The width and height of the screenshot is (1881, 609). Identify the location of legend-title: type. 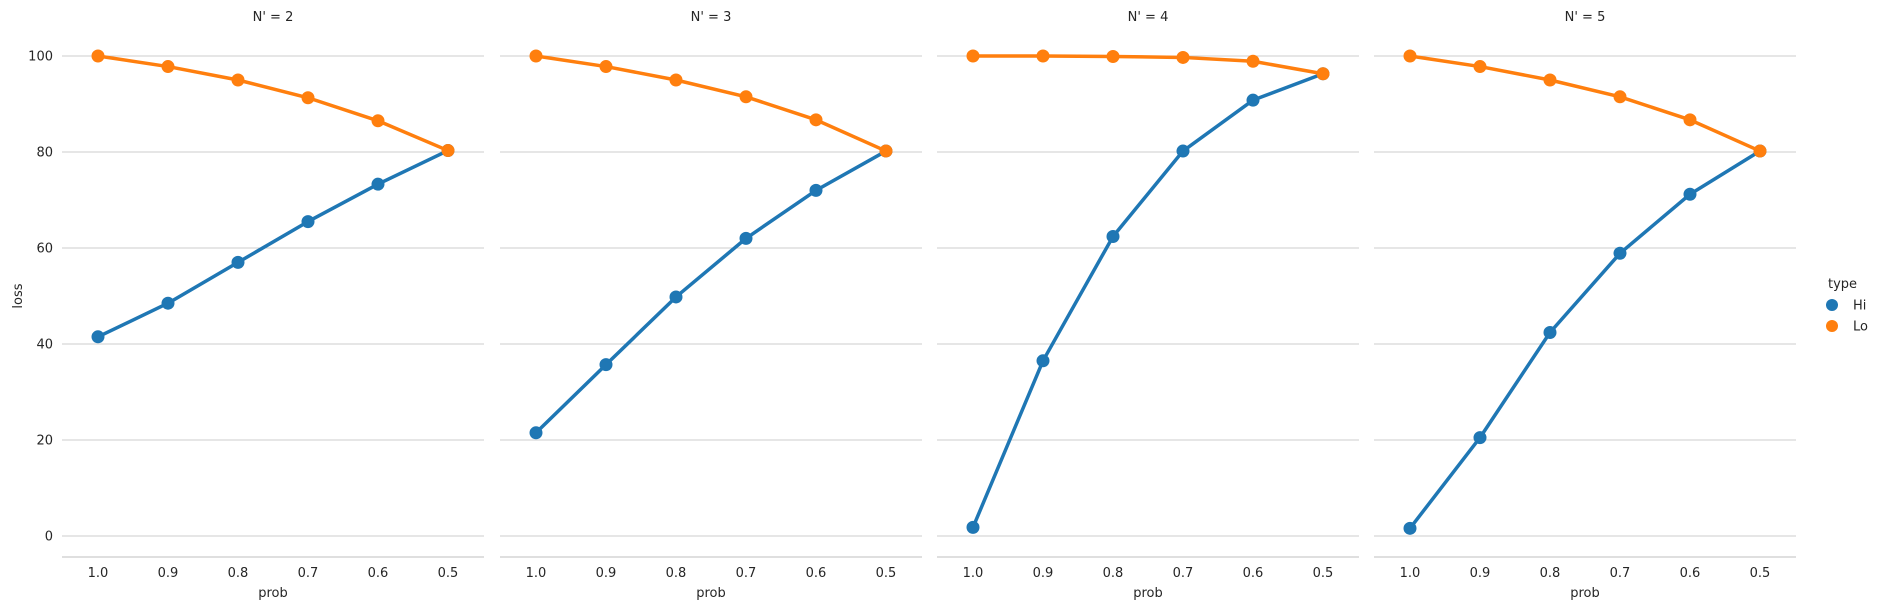
(1842, 284).